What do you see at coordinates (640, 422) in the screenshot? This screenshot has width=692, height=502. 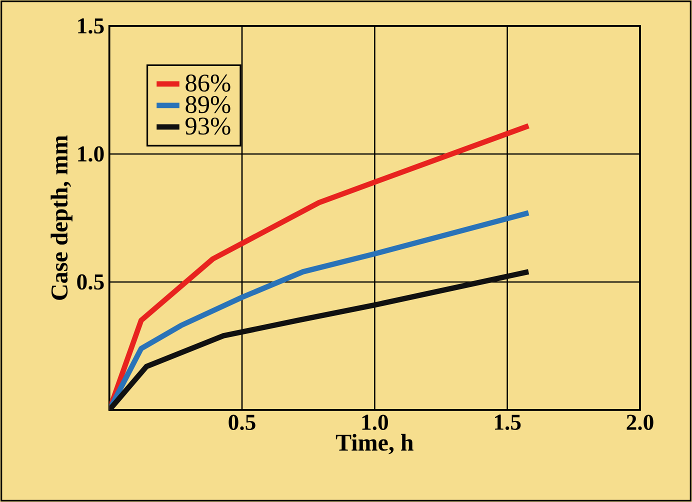 I see `x-tick-label: 2.0` at bounding box center [640, 422].